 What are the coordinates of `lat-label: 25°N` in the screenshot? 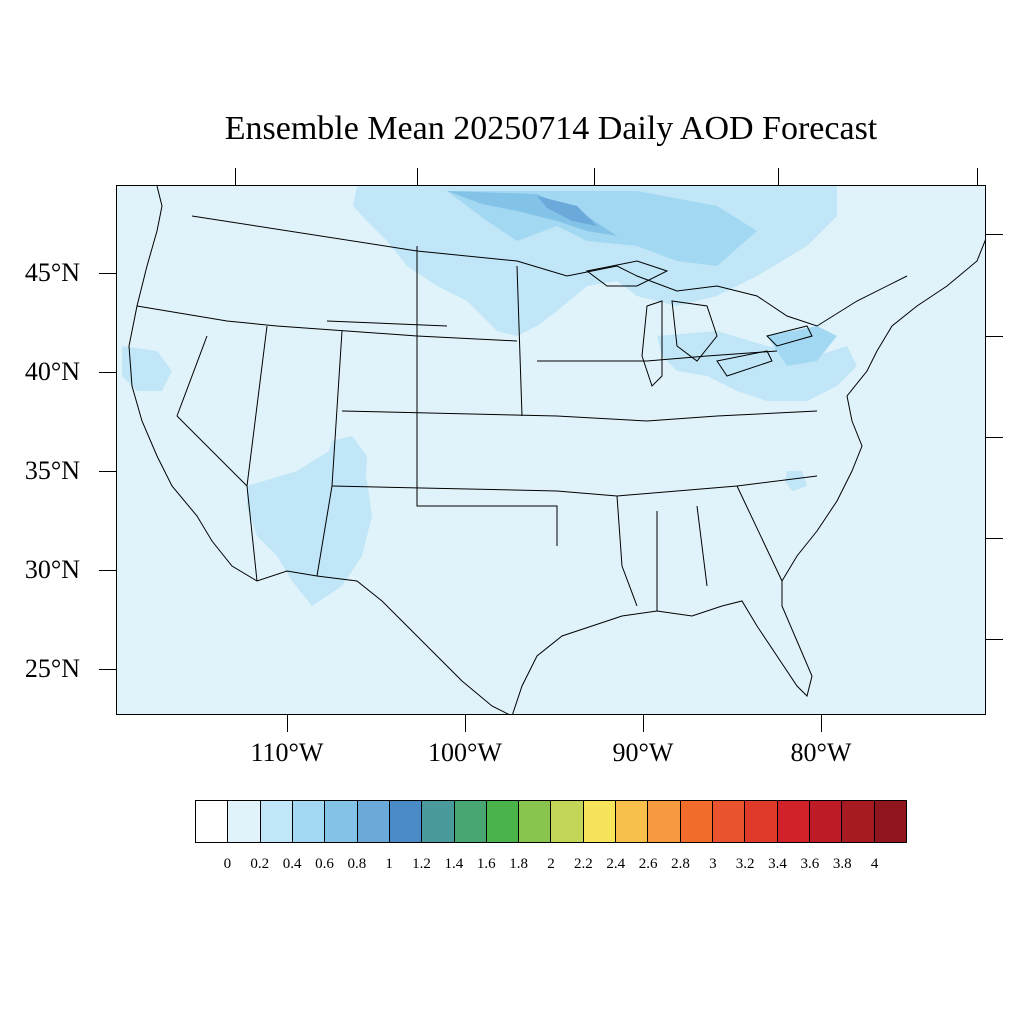 It's located at (52, 668).